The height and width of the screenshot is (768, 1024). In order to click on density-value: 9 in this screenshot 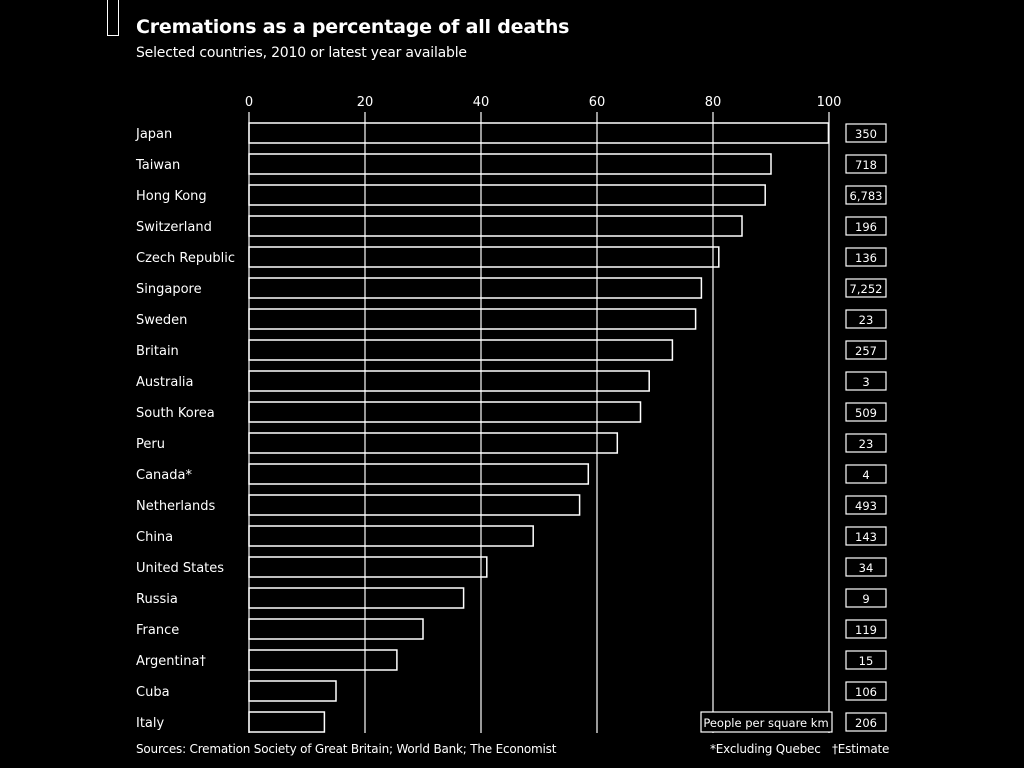, I will do `click(865, 599)`.